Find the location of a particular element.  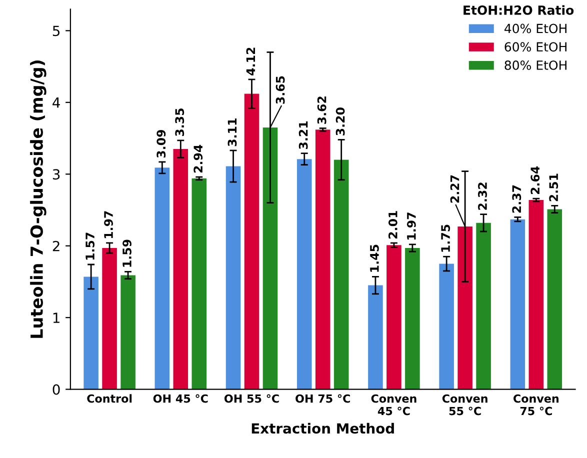

x-tick-label: Conven 55 °C is located at coordinates (465, 405).